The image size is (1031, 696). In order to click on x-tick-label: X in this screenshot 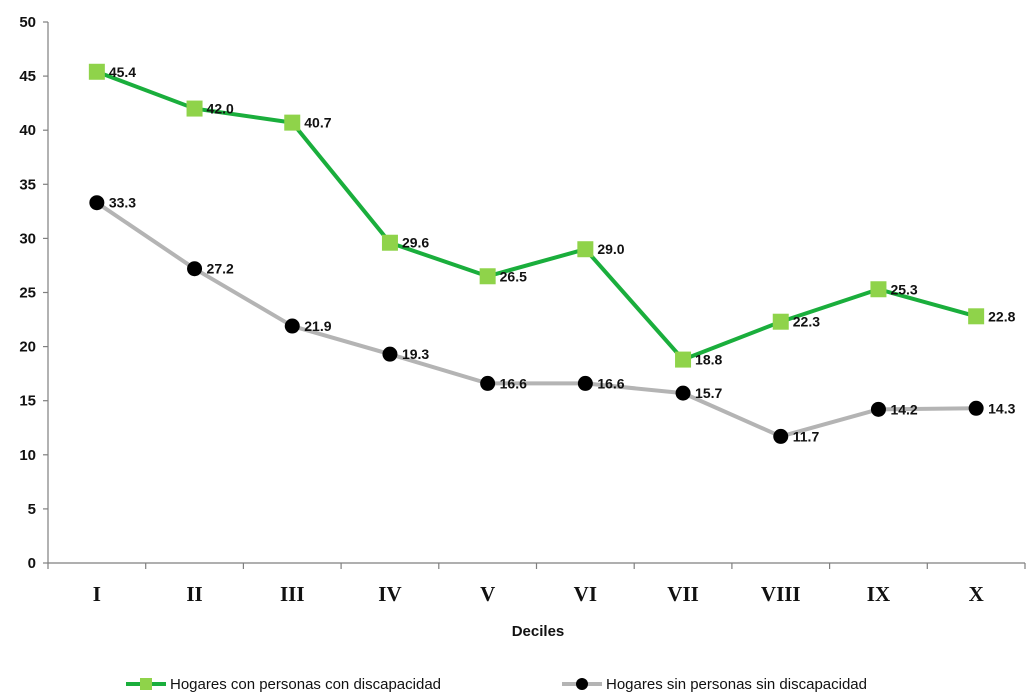, I will do `click(976, 594)`.